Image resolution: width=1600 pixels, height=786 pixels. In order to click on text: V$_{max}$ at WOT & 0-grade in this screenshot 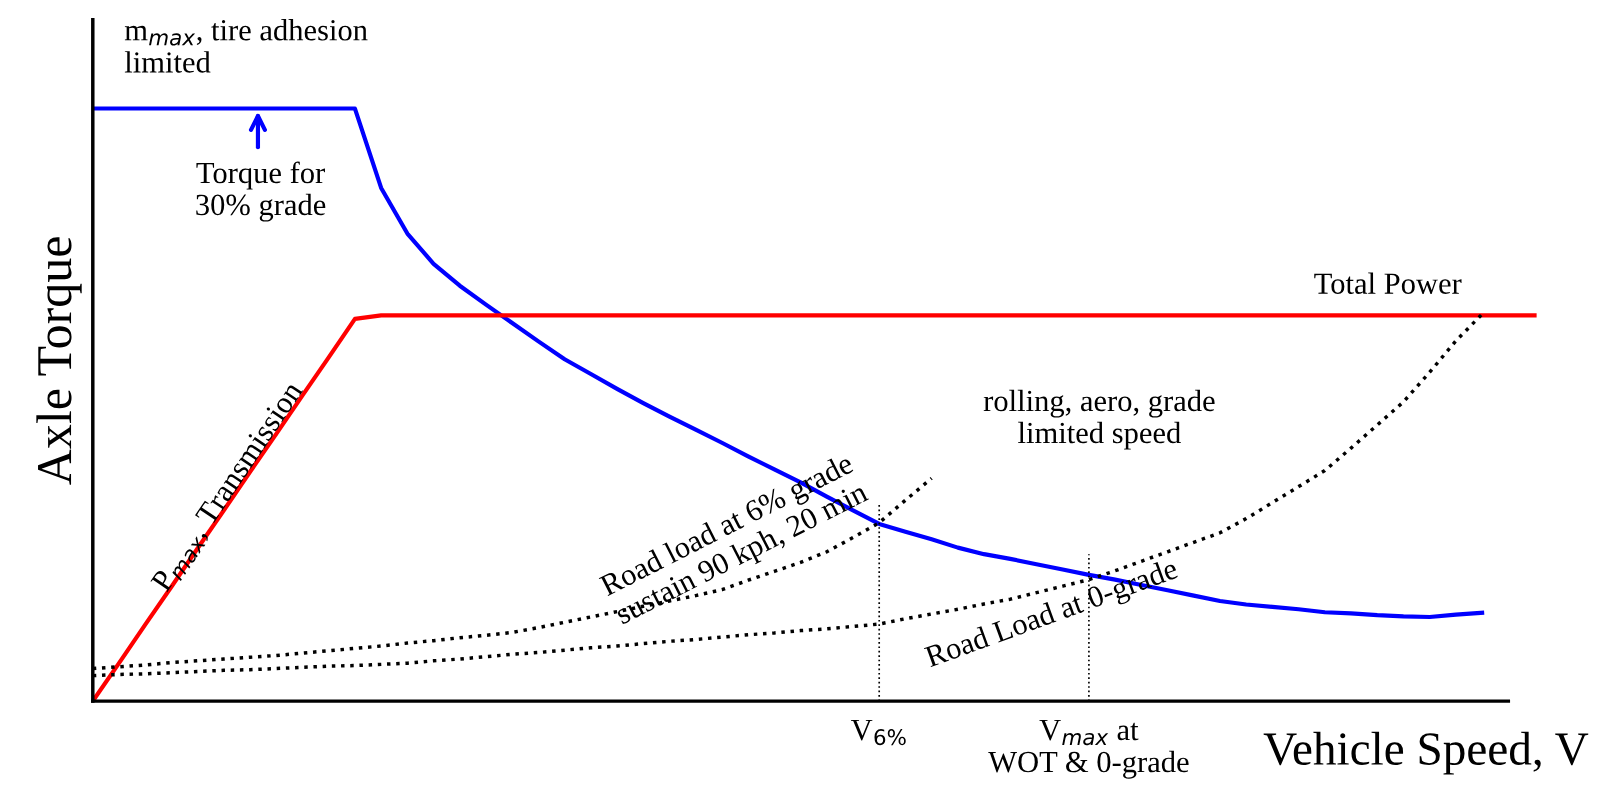, I will do `click(1088, 749)`.